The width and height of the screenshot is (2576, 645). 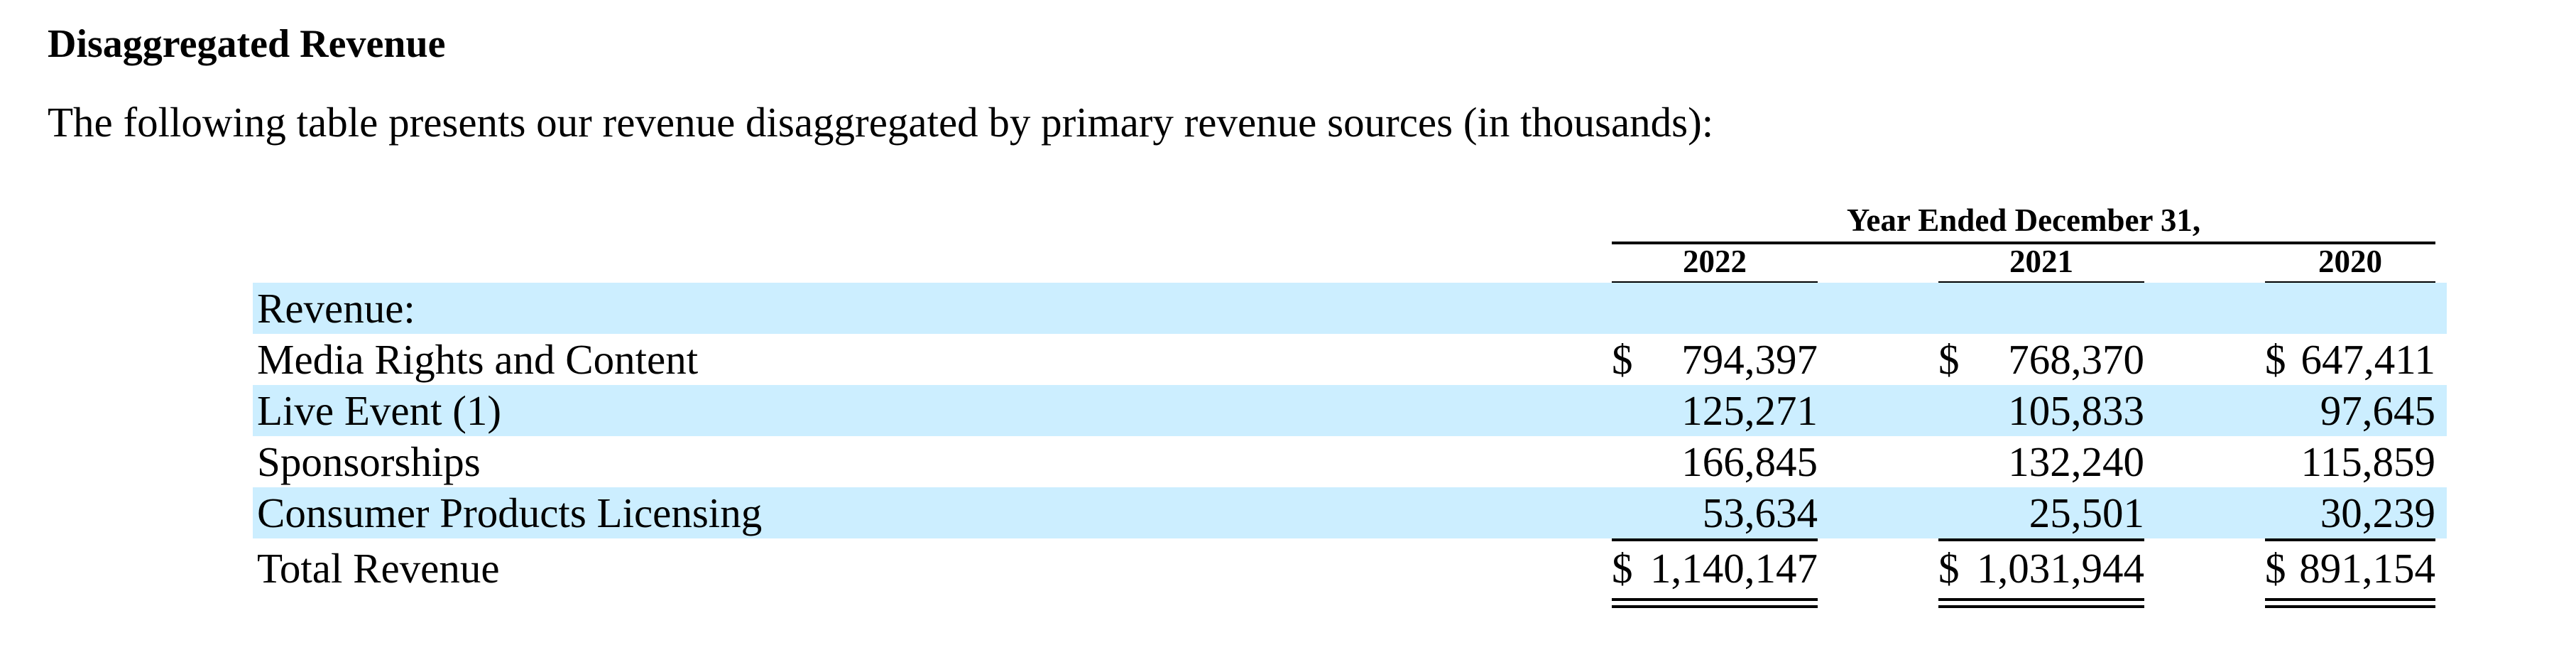 I want to click on section-label: Revenue:, so click(x=336, y=308).